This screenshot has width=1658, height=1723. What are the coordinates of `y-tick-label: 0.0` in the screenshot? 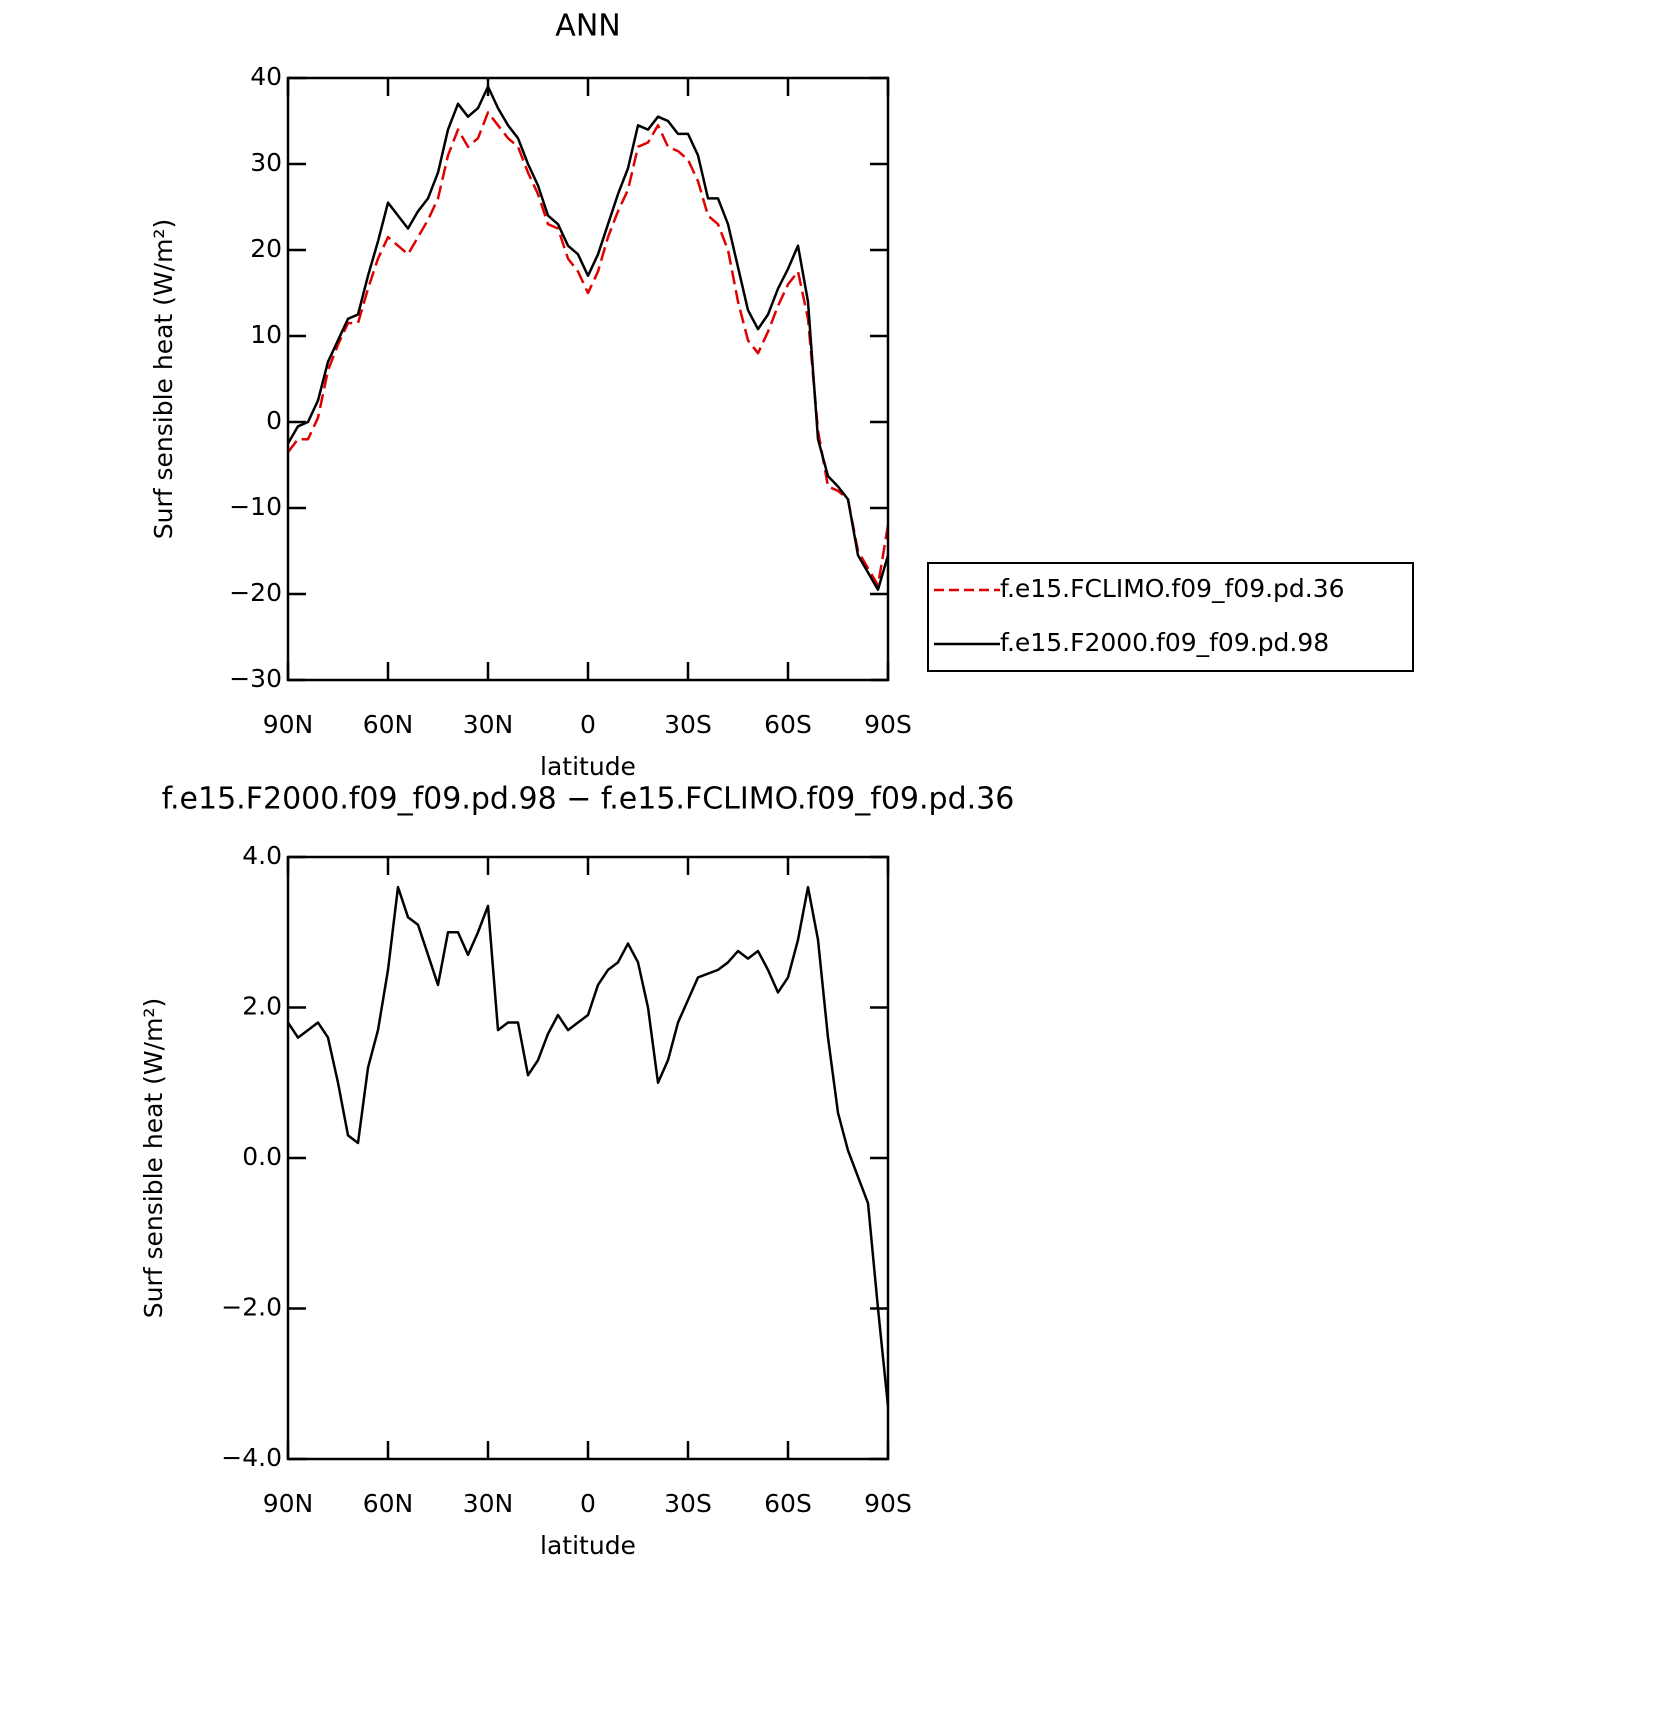 It's located at (262, 1156).